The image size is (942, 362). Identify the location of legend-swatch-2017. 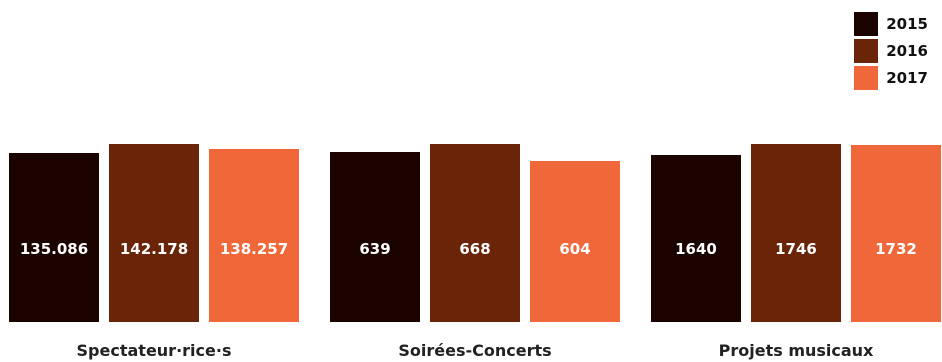
(866, 77).